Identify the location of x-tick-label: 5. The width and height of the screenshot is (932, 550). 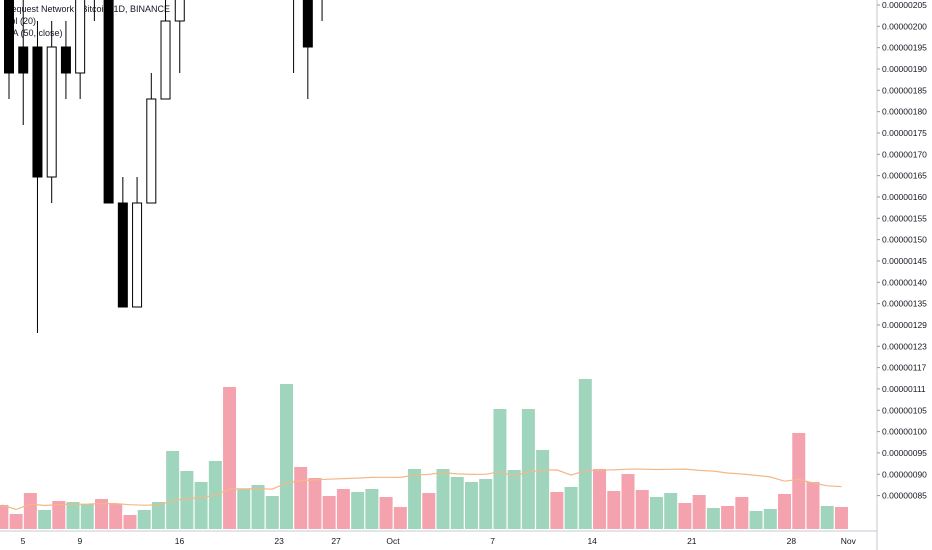
(23, 541).